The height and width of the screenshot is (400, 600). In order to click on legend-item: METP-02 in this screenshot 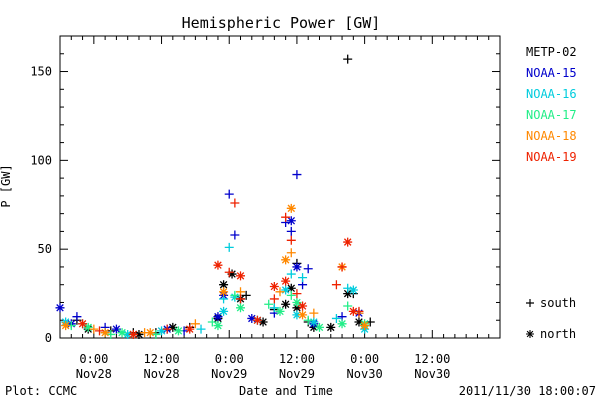, I will do `click(551, 52)`.